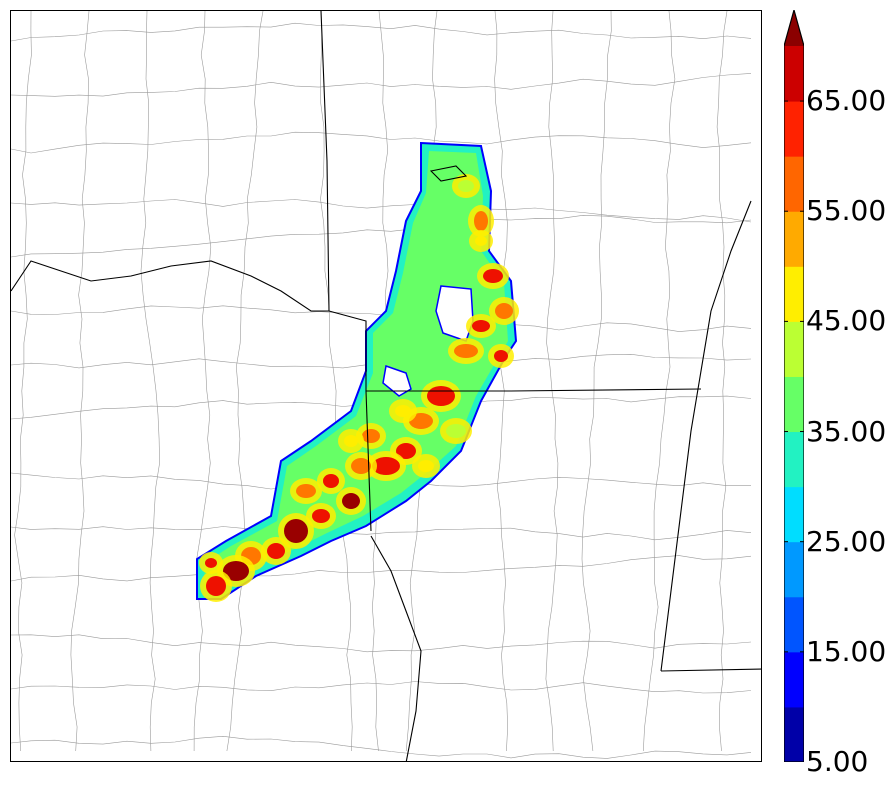 Image resolution: width=894 pixels, height=785 pixels. Describe the element at coordinates (837, 761) in the screenshot. I see `colorbar-tick-label: 5.00` at that location.